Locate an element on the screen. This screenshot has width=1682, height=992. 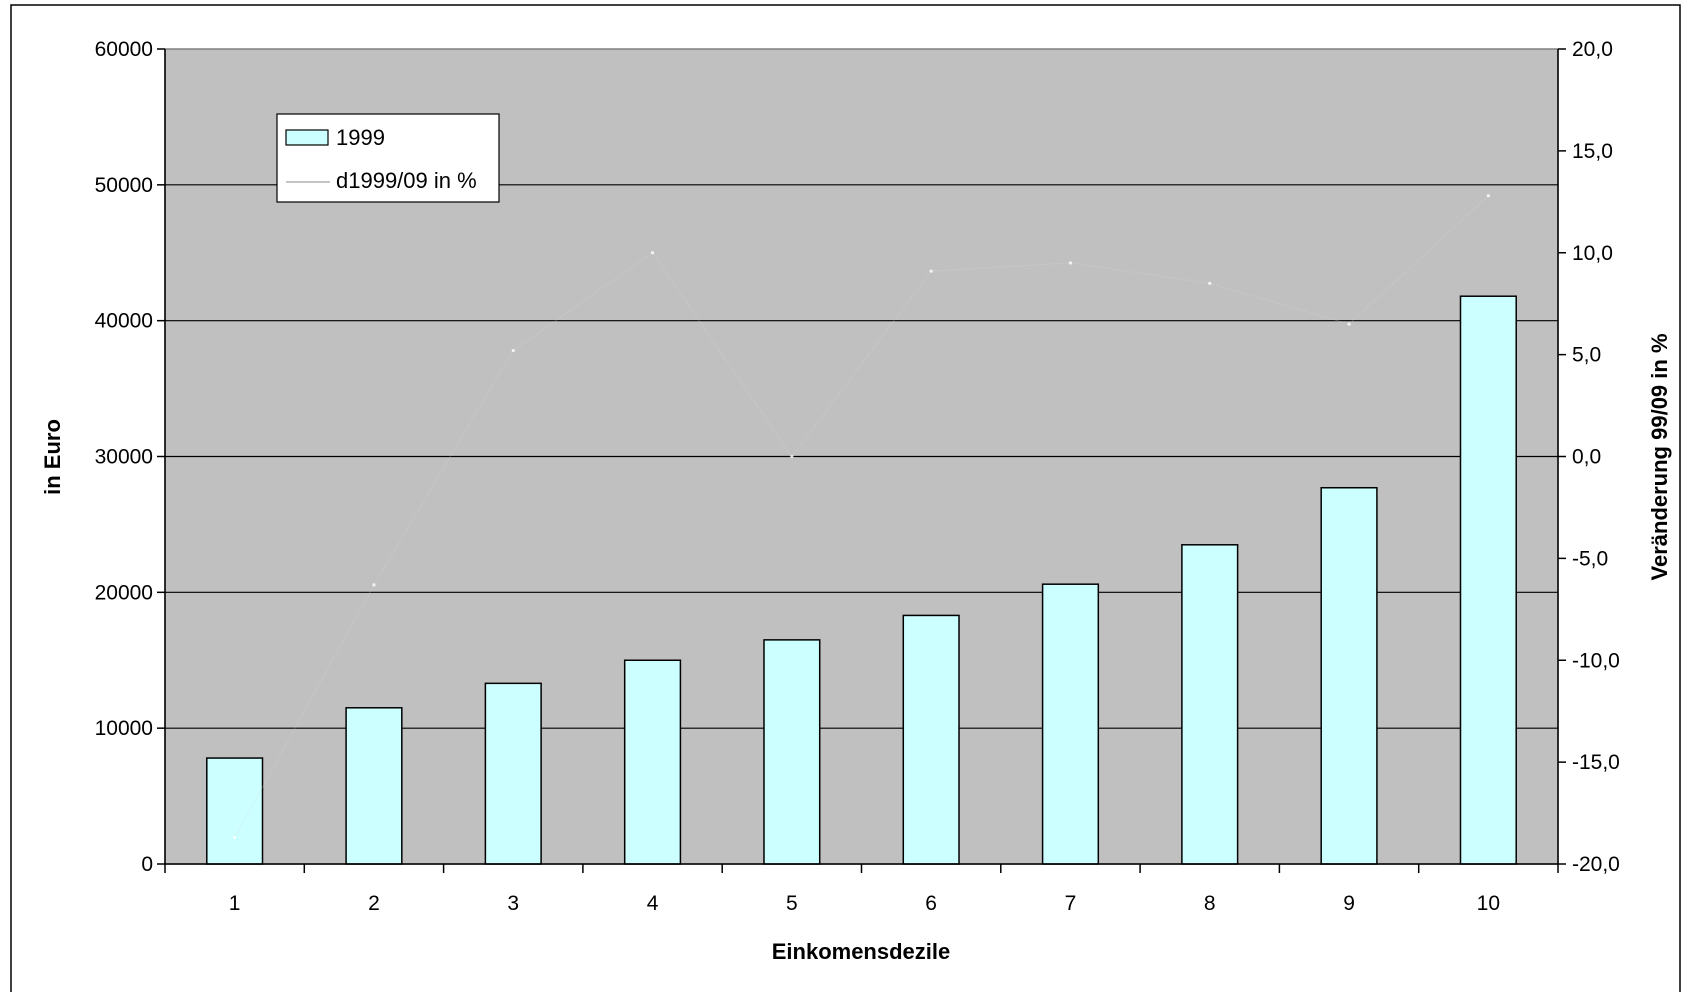
legend-label-1999: 1999 is located at coordinates (360, 137).